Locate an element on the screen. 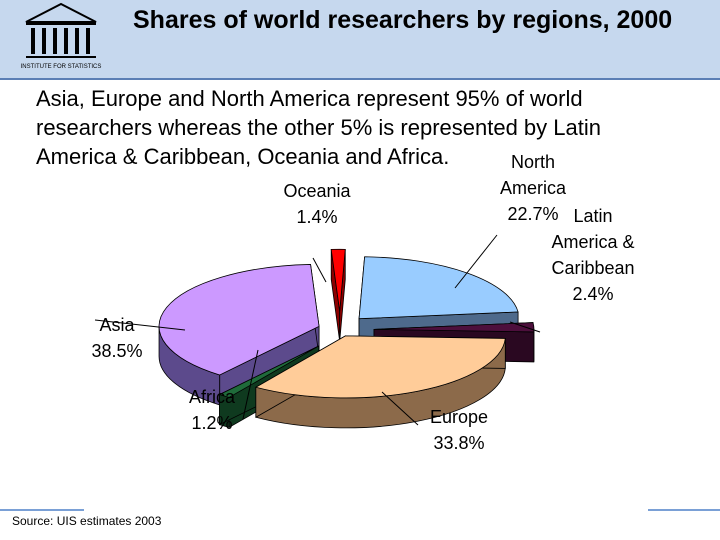 The width and height of the screenshot is (720, 540). slice-label-asia: Asia 38.5% is located at coordinates (116, 338).